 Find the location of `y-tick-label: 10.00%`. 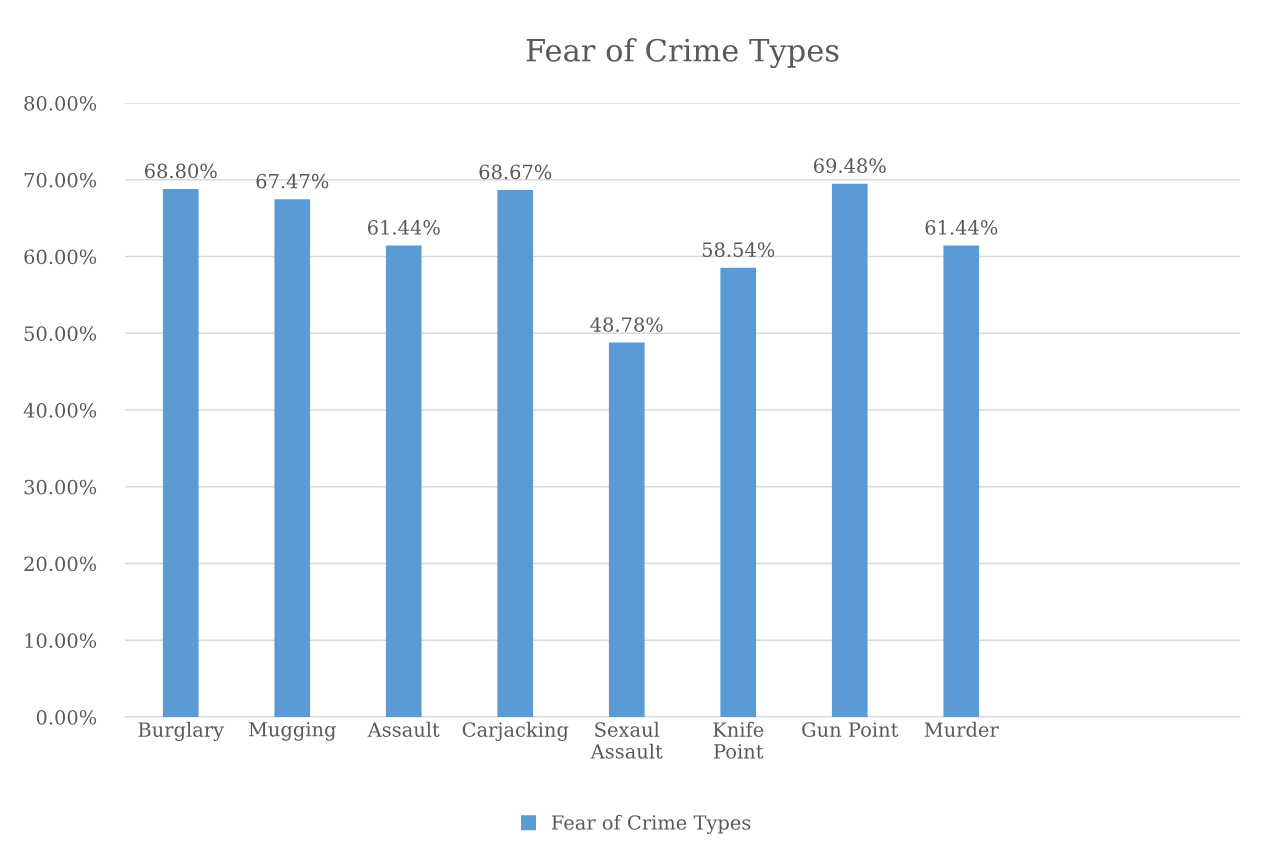

y-tick-label: 10.00% is located at coordinates (61, 640).